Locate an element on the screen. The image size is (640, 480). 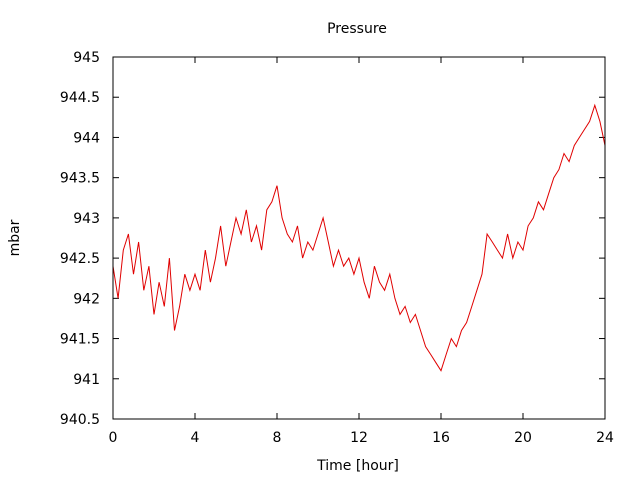
y-tick-label: 943 is located at coordinates (86, 219).